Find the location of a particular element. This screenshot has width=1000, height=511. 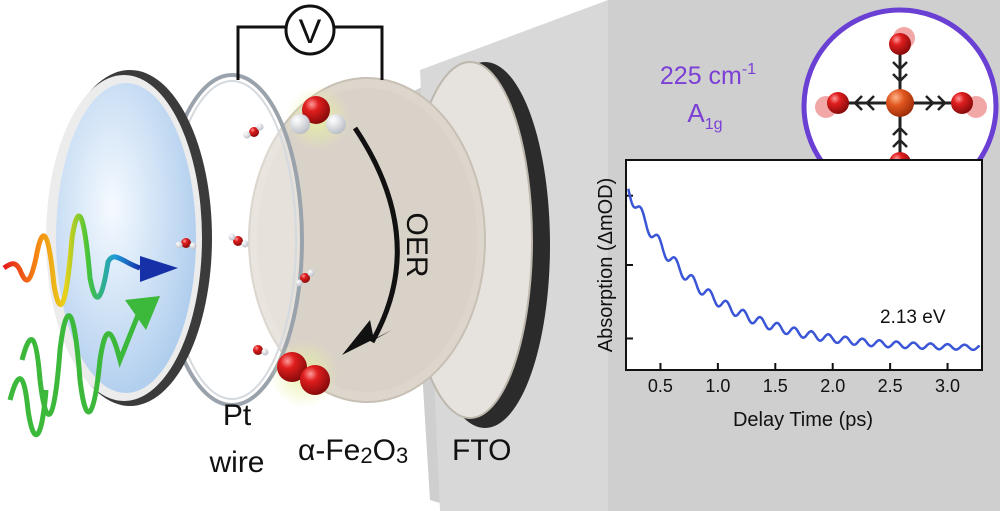

front-window is located at coordinates (129, 238).